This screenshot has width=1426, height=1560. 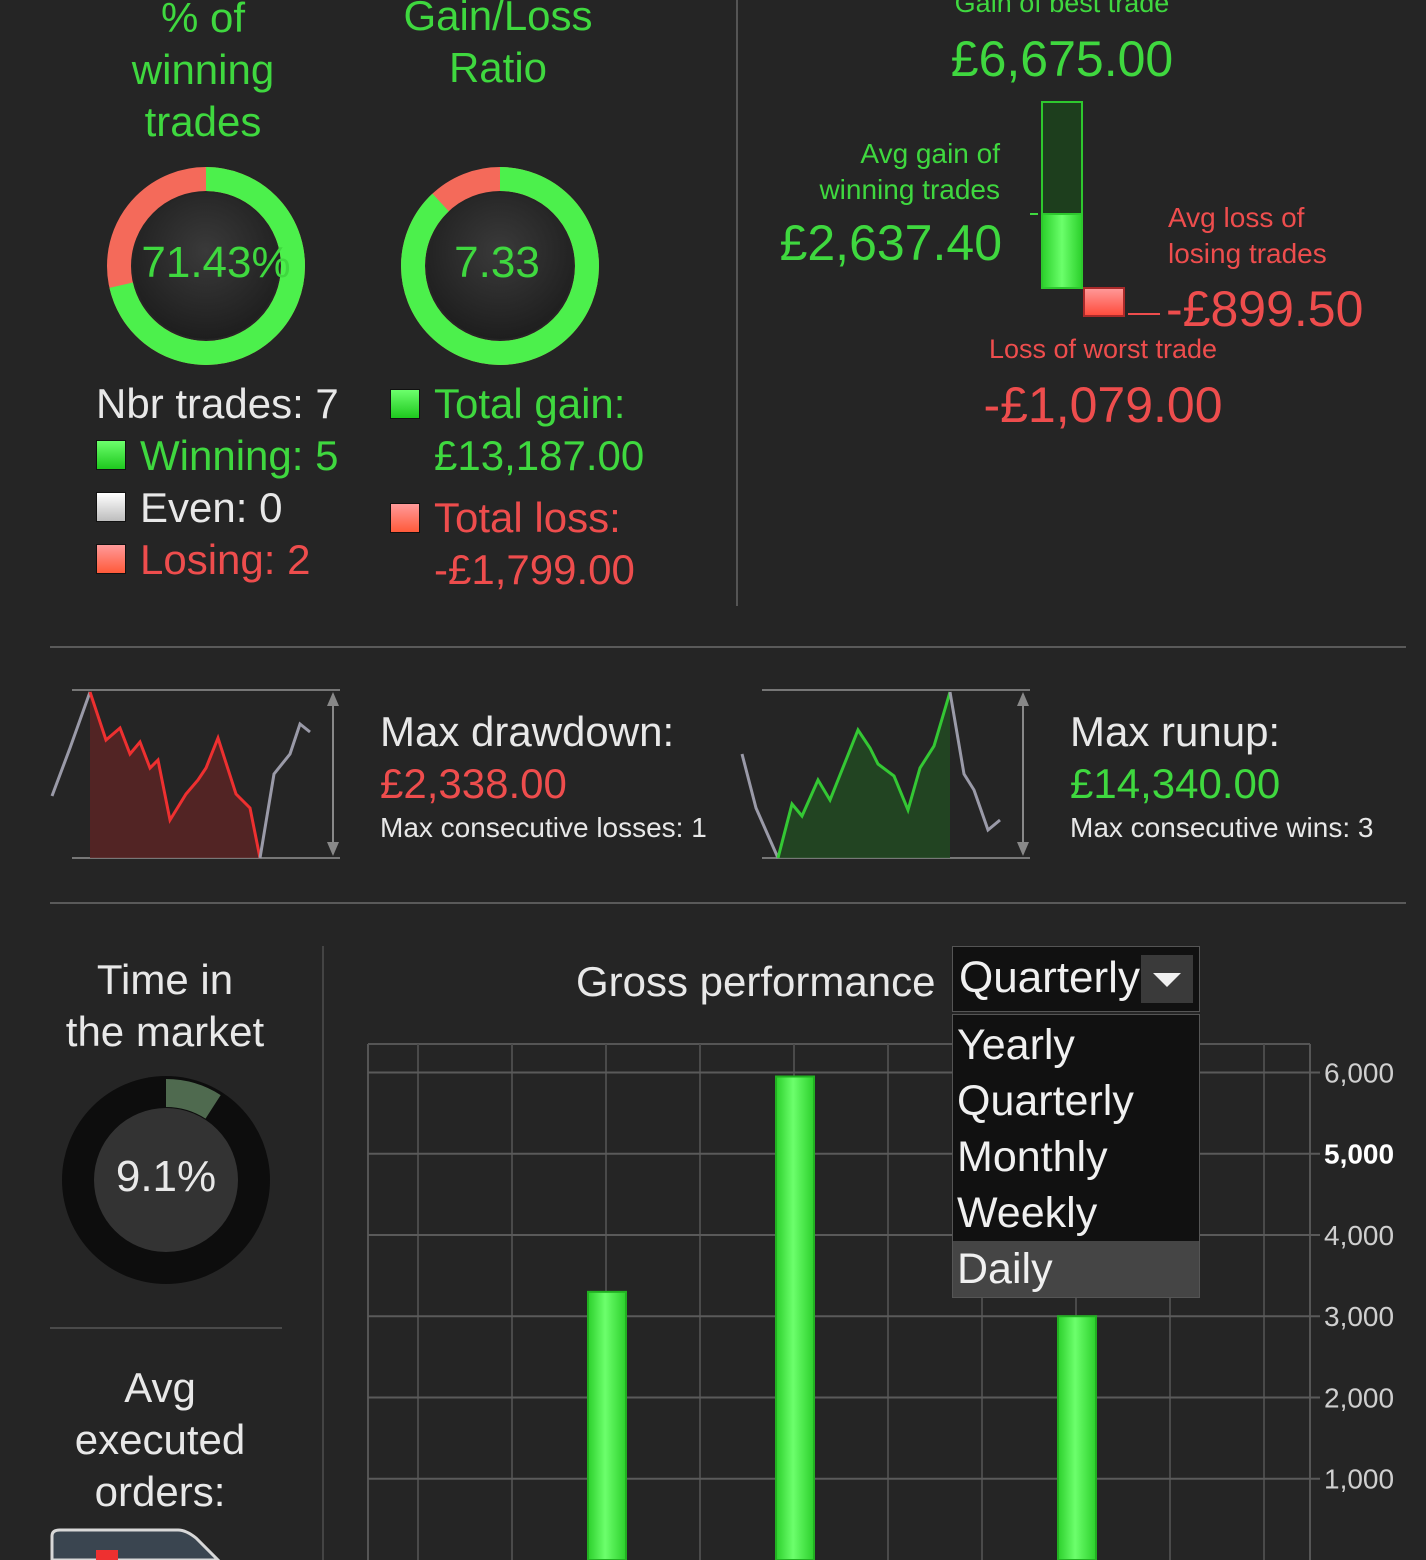 What do you see at coordinates (1062, 59) in the screenshot?
I see `best-trade-value: £6,675.00` at bounding box center [1062, 59].